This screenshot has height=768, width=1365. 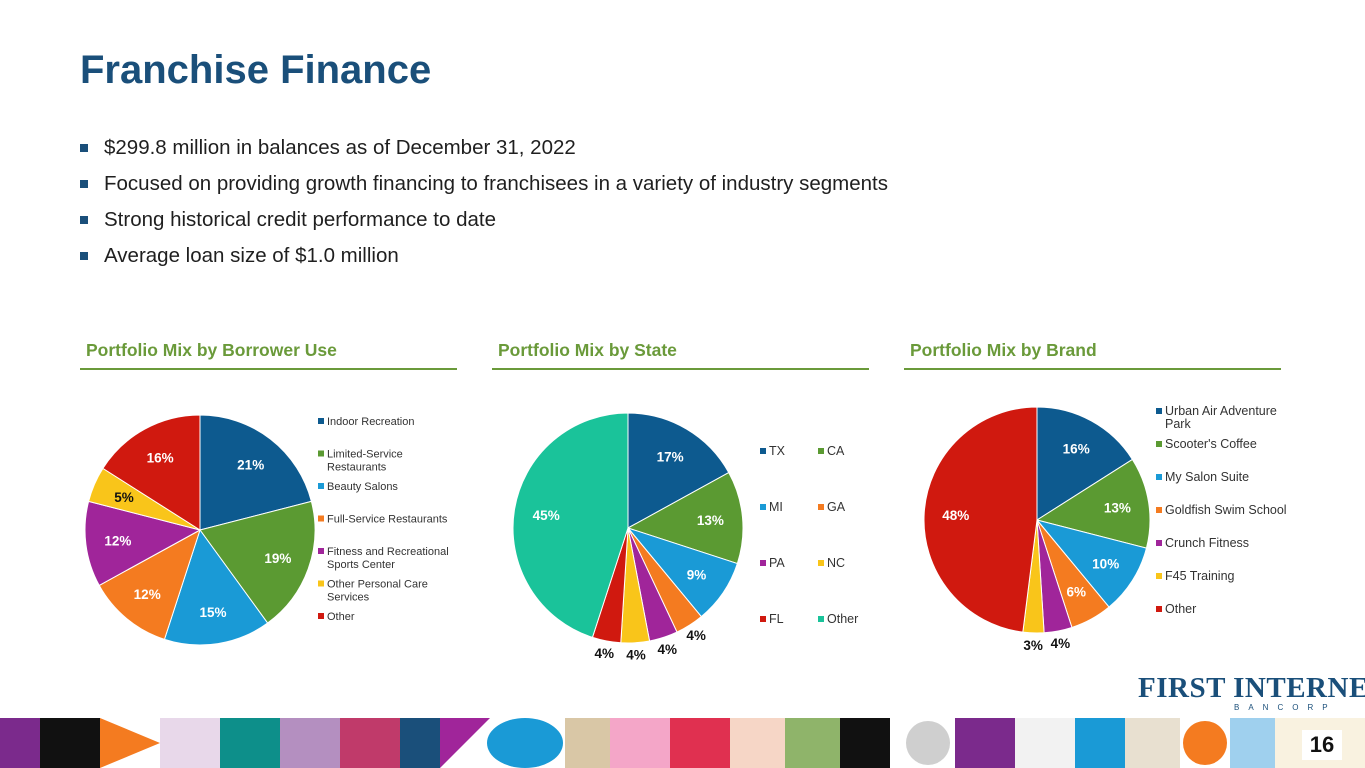 I want to click on legend-item-beauty-salons: Beauty Salons, so click(x=358, y=487).